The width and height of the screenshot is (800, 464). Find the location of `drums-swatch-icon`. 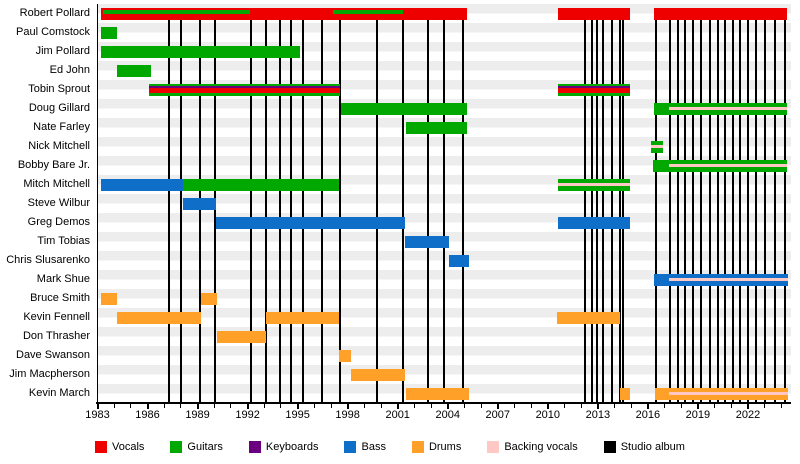

drums-swatch-icon is located at coordinates (417, 447).